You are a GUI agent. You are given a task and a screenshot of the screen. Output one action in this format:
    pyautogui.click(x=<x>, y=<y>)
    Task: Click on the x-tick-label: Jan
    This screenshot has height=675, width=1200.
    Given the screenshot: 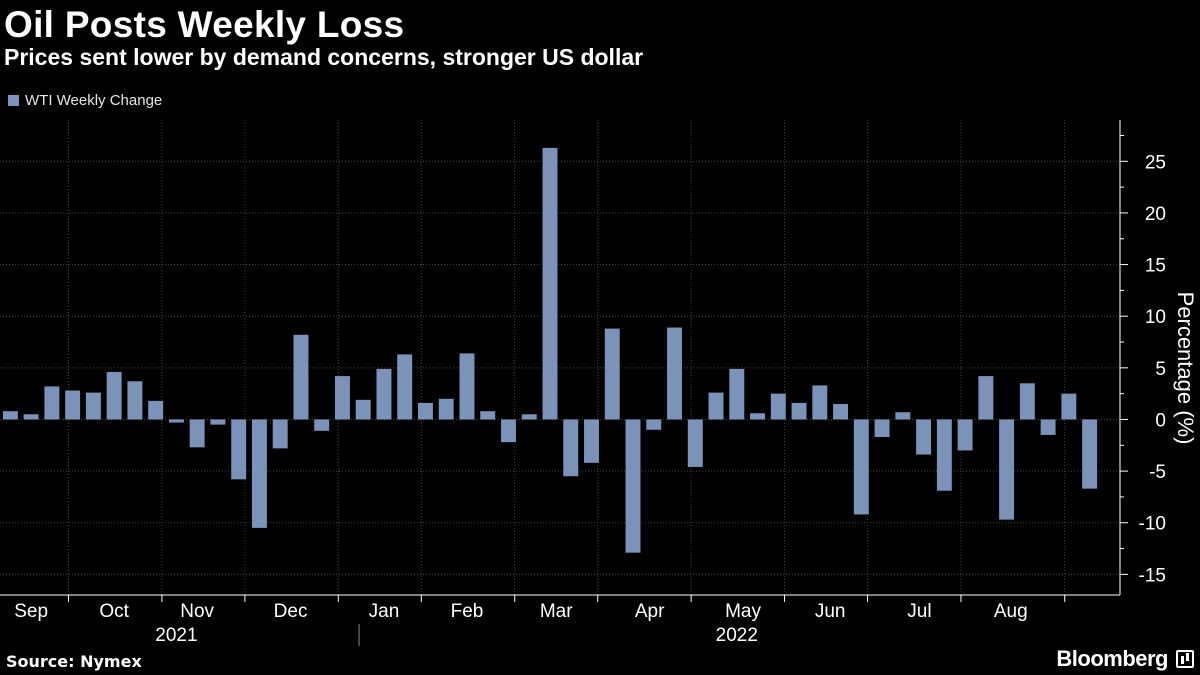 What is the action you would take?
    pyautogui.click(x=384, y=611)
    